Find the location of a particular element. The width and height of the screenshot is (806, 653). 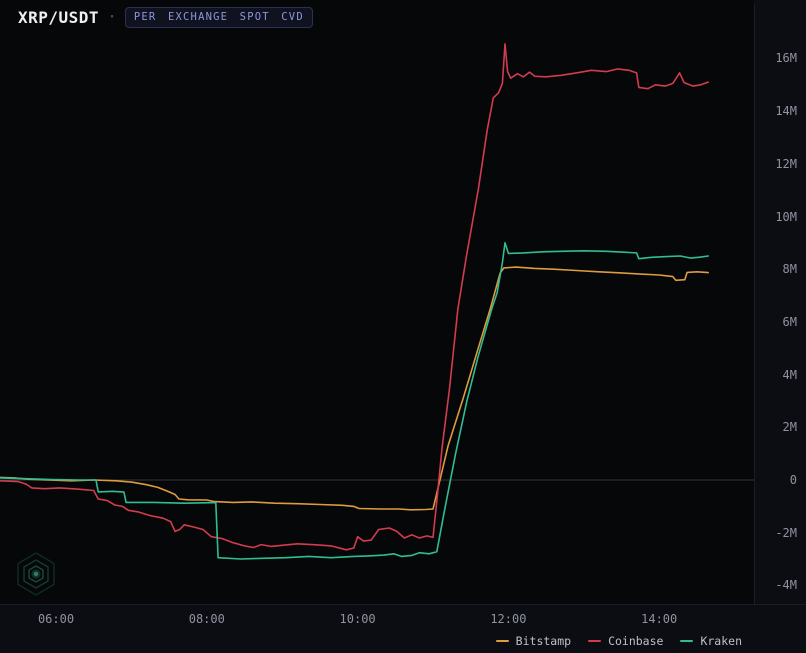

legend-item-bitstamp: Bitstamp is located at coordinates (533, 641).